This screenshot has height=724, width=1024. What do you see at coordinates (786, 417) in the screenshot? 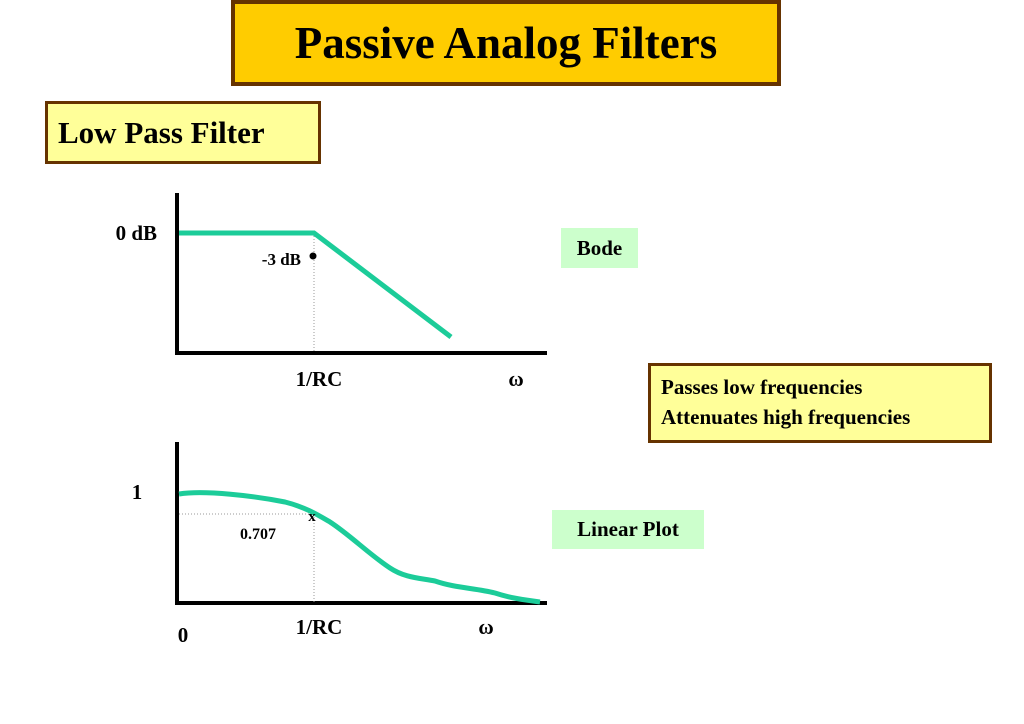
I see `description-line-2: Attenuates high frequencies` at bounding box center [786, 417].